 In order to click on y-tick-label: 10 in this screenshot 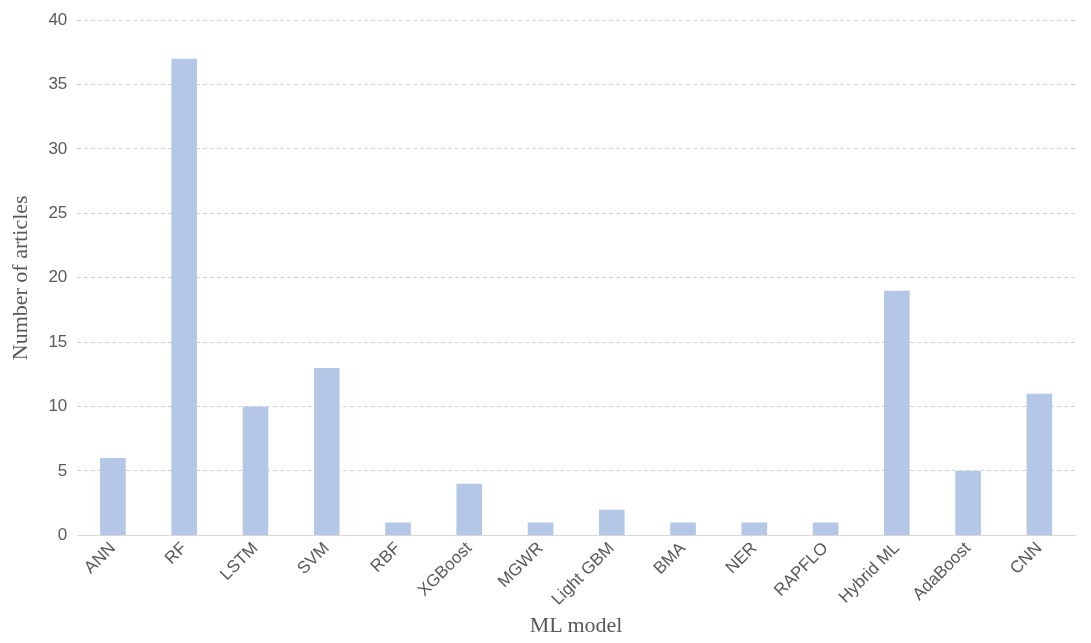, I will do `click(58, 406)`.